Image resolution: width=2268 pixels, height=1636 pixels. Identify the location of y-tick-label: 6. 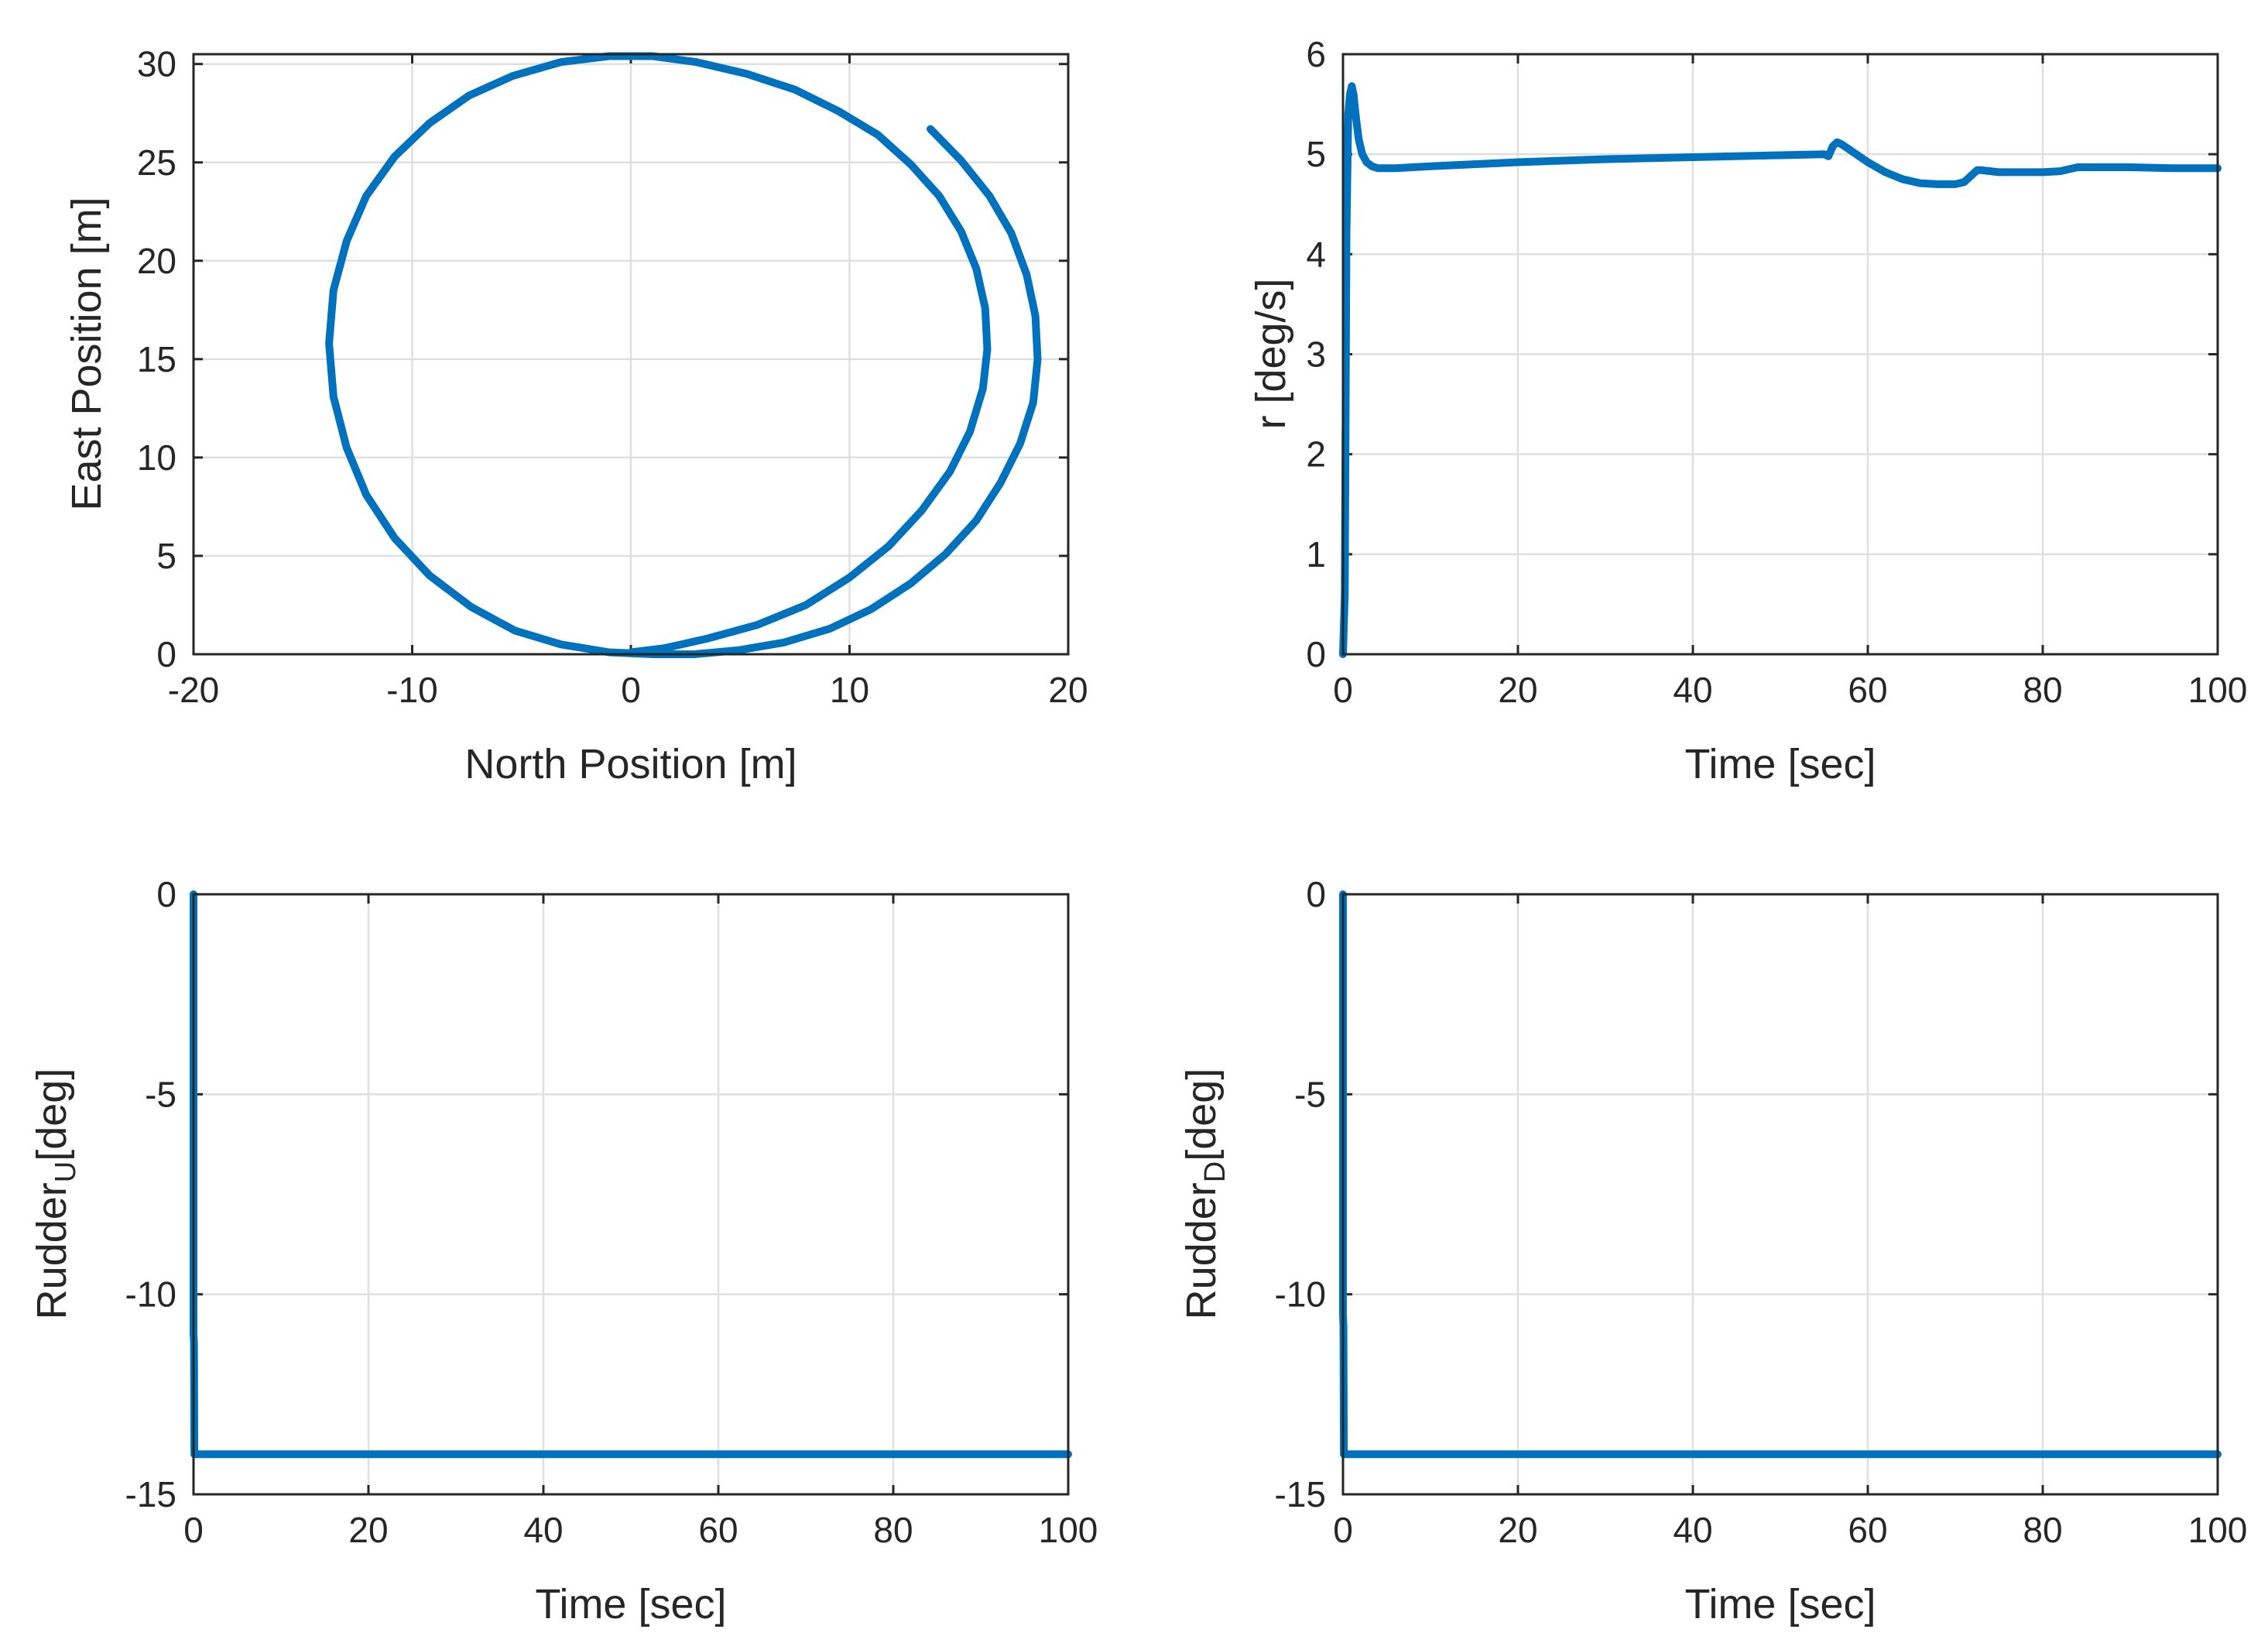
(1316, 54).